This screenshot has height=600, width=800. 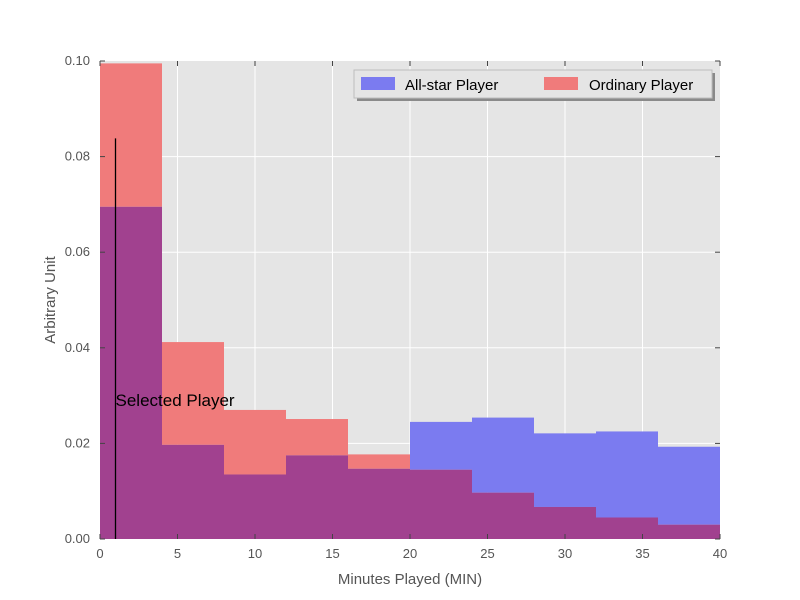 I want to click on x-tick-label: 20, so click(x=410, y=553).